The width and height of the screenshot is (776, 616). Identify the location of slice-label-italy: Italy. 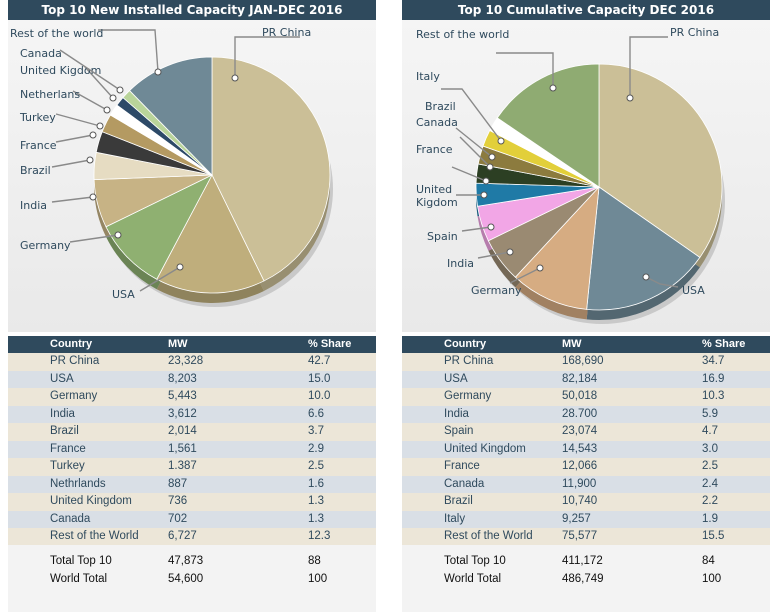
(428, 76).